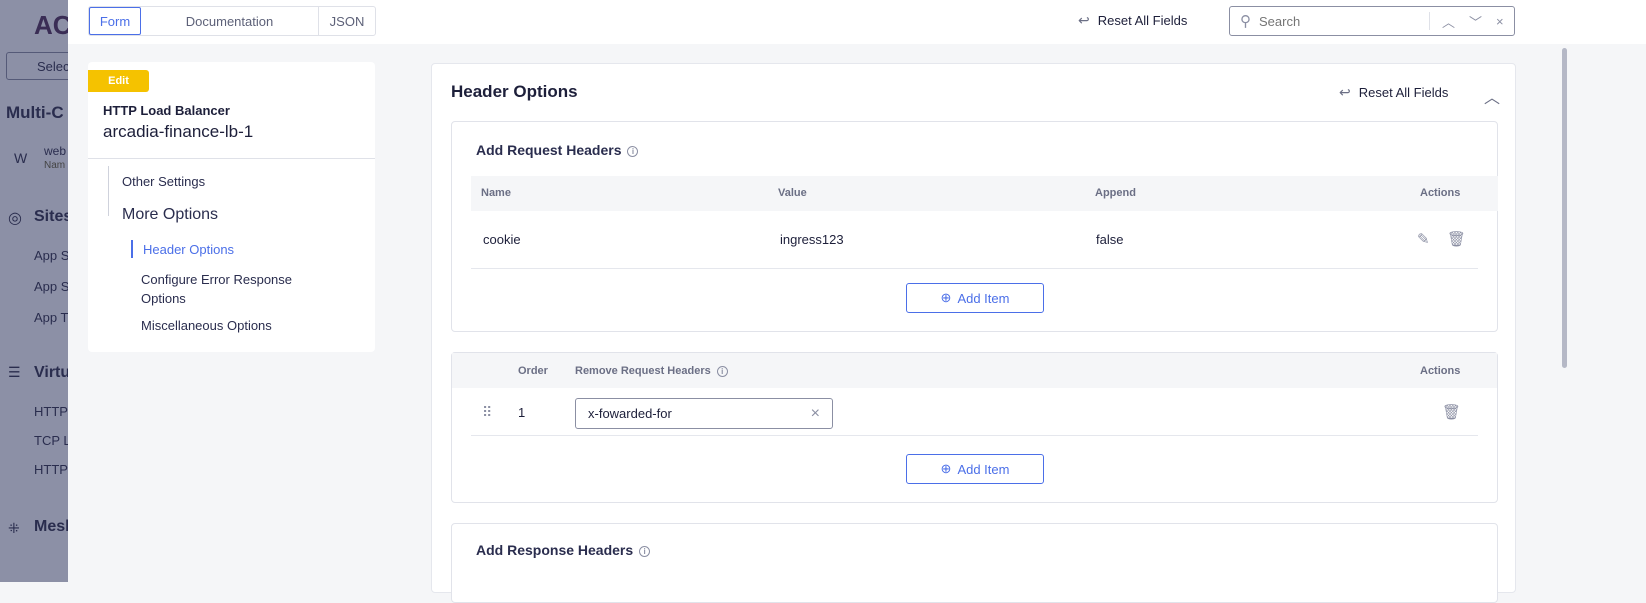 The height and width of the screenshot is (603, 1646). Describe the element at coordinates (1110, 239) in the screenshot. I see `cell-append: false` at that location.